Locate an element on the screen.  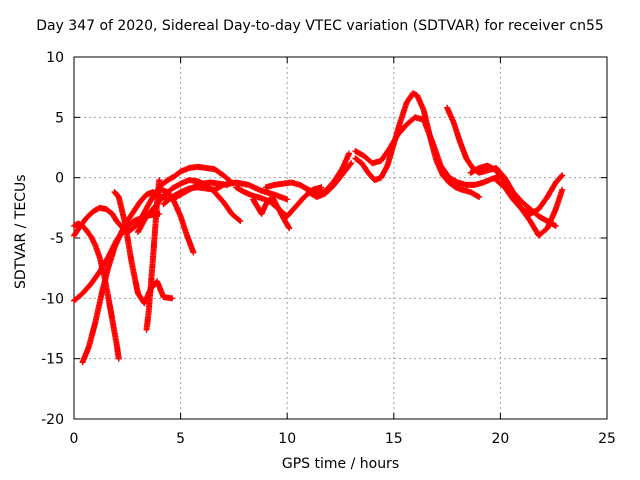
y-tick-label: -10 is located at coordinates (52, 299).